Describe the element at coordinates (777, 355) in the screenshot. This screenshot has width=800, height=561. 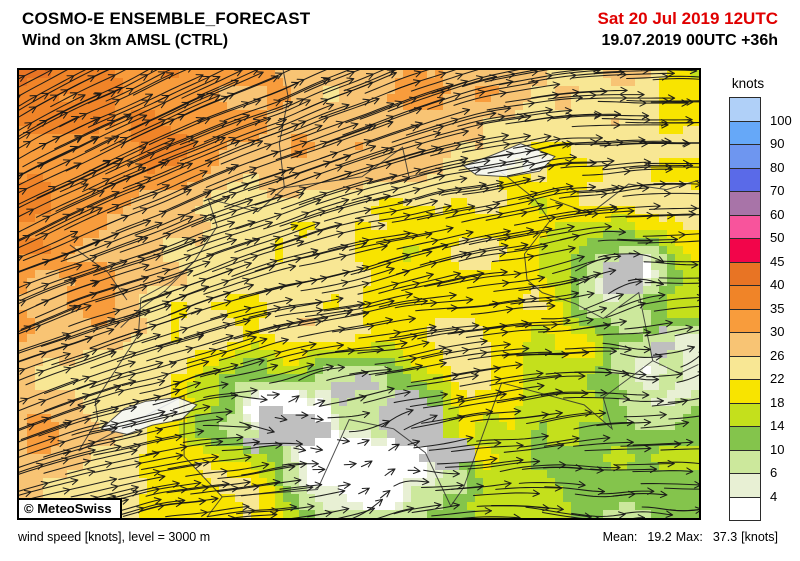
I see `legend-tick-label: 26` at that location.